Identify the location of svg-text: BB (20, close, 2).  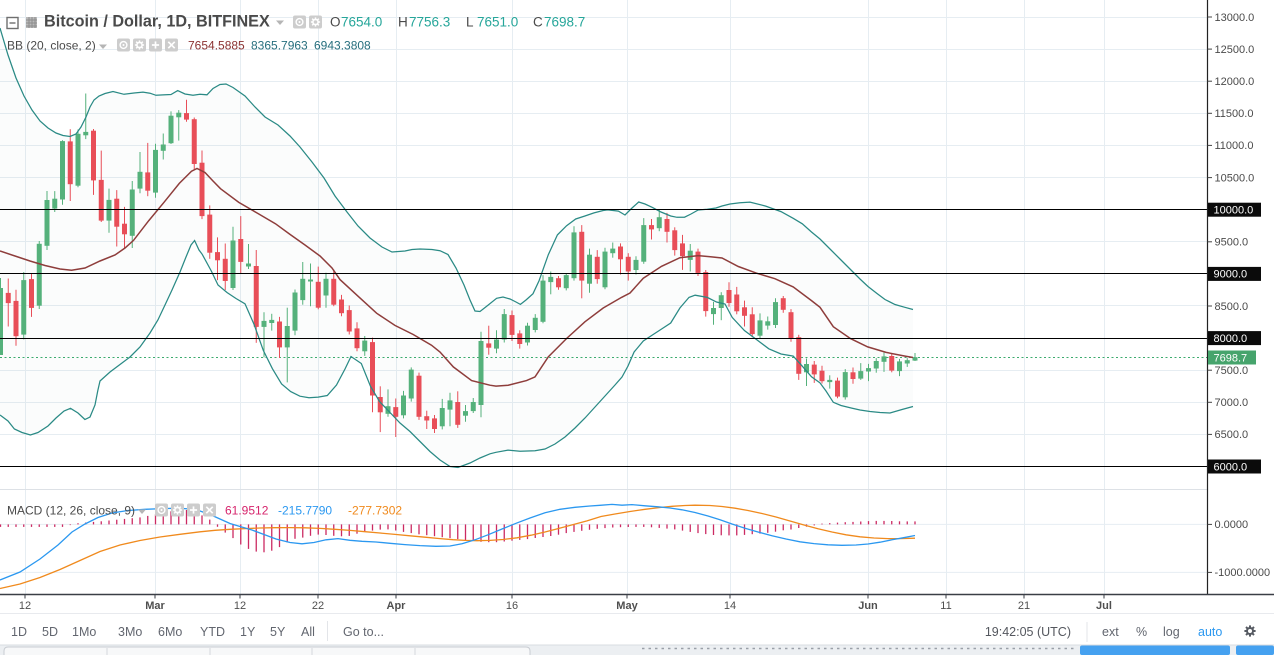
(51, 46).